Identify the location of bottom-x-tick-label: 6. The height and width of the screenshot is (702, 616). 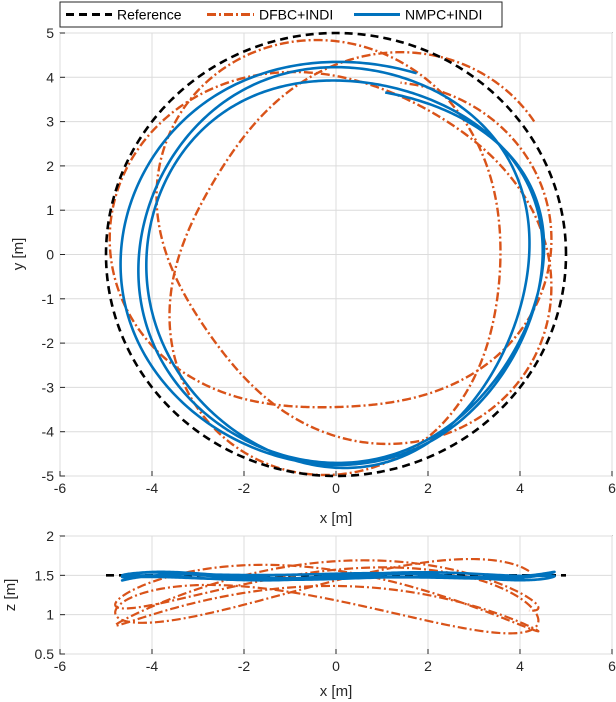
(612, 666).